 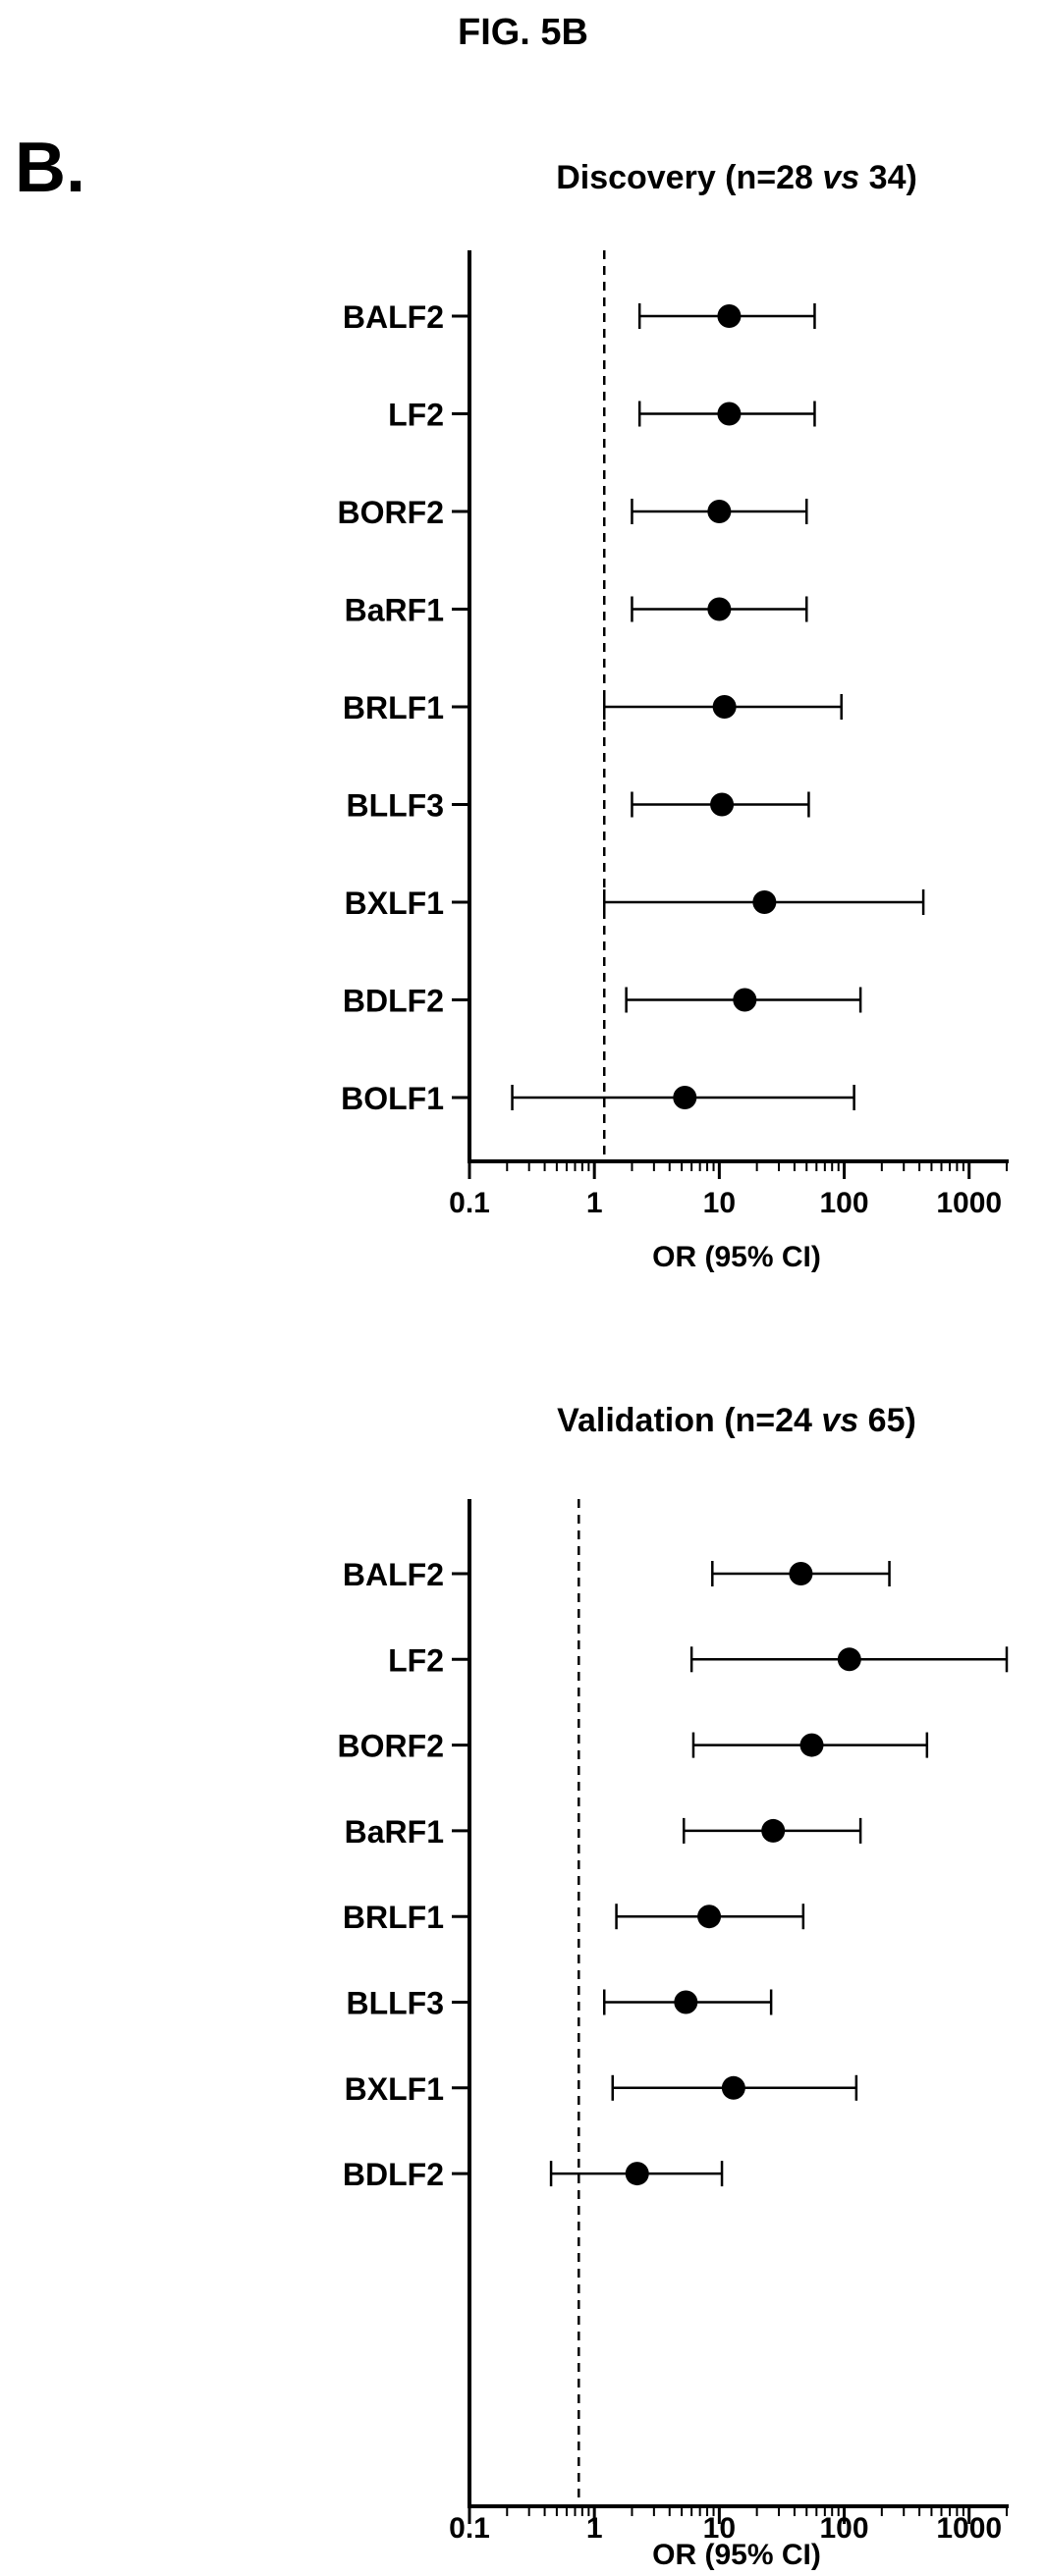 What do you see at coordinates (887, 1420) in the screenshot?
I see `title-suffix: 65)` at bounding box center [887, 1420].